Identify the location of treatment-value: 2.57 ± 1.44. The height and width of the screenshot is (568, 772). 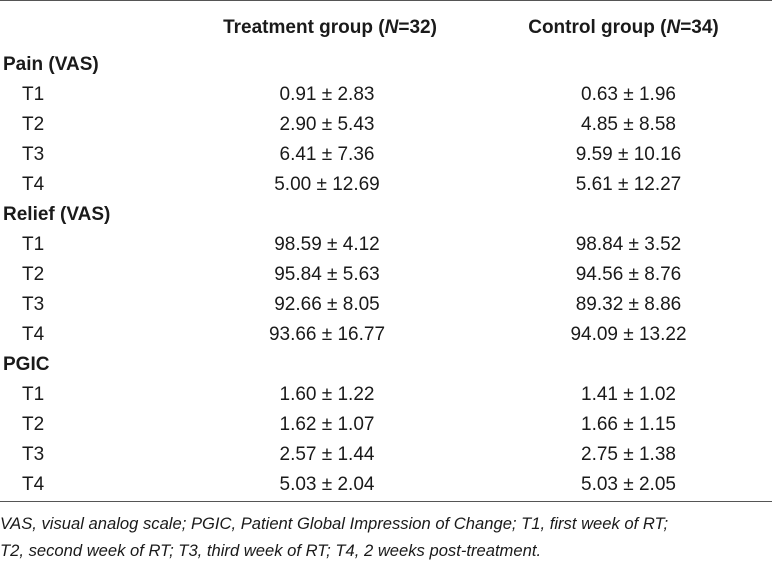
(327, 454).